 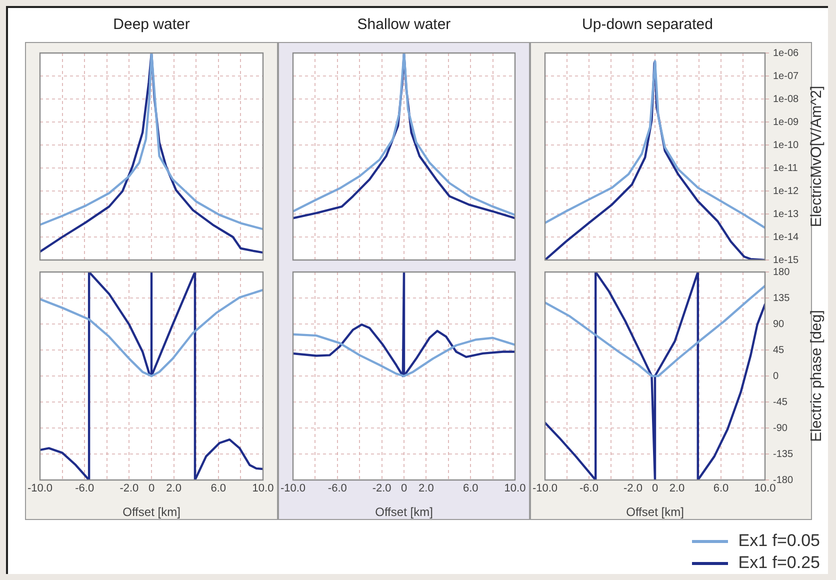 What do you see at coordinates (779, 541) in the screenshot?
I see `legend-label: Ex1 f=0.05` at bounding box center [779, 541].